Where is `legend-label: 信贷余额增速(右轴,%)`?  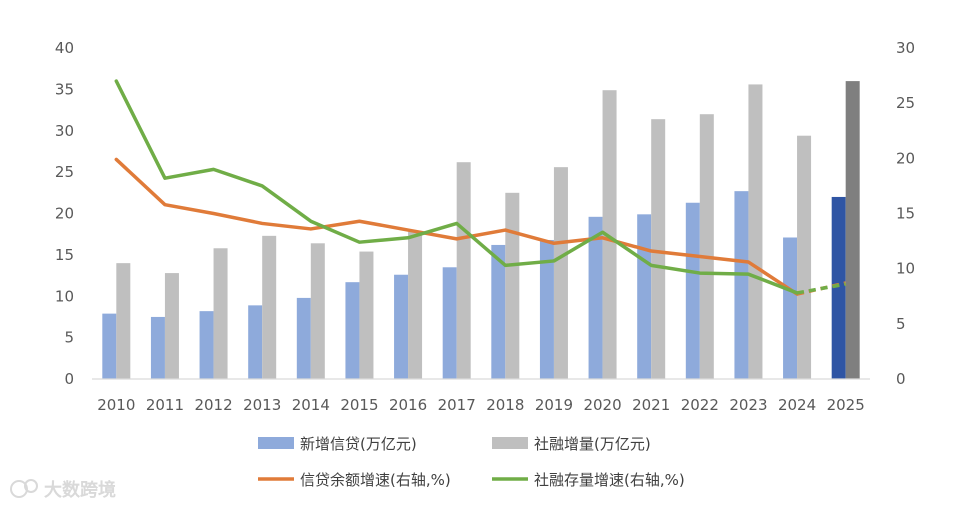
legend-label: 信贷余额增速(右轴,%) is located at coordinates (375, 480).